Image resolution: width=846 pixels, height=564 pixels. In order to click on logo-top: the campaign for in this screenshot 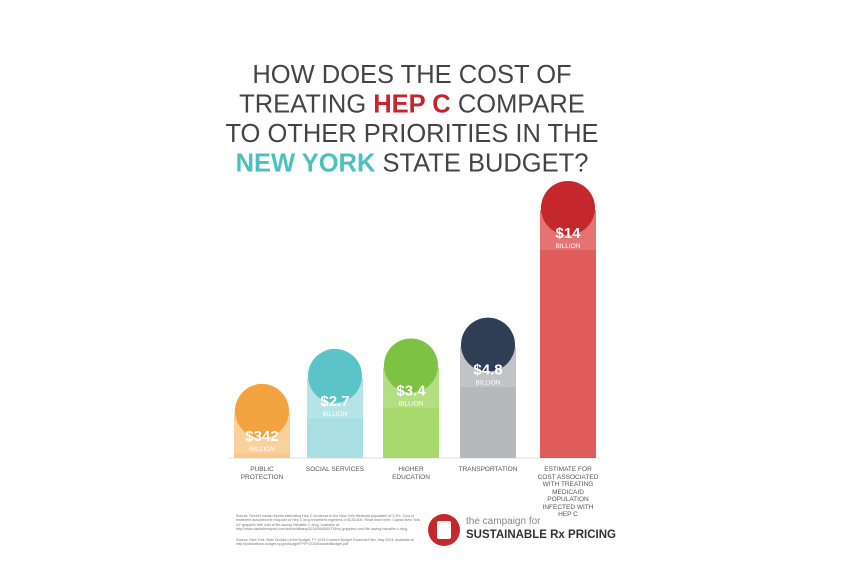, I will do `click(503, 521)`.